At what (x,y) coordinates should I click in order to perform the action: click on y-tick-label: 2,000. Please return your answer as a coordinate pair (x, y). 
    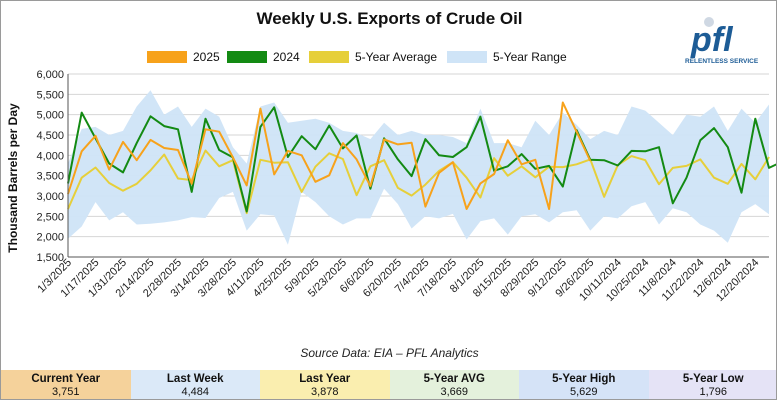
    Looking at the image, I should click on (50, 238).